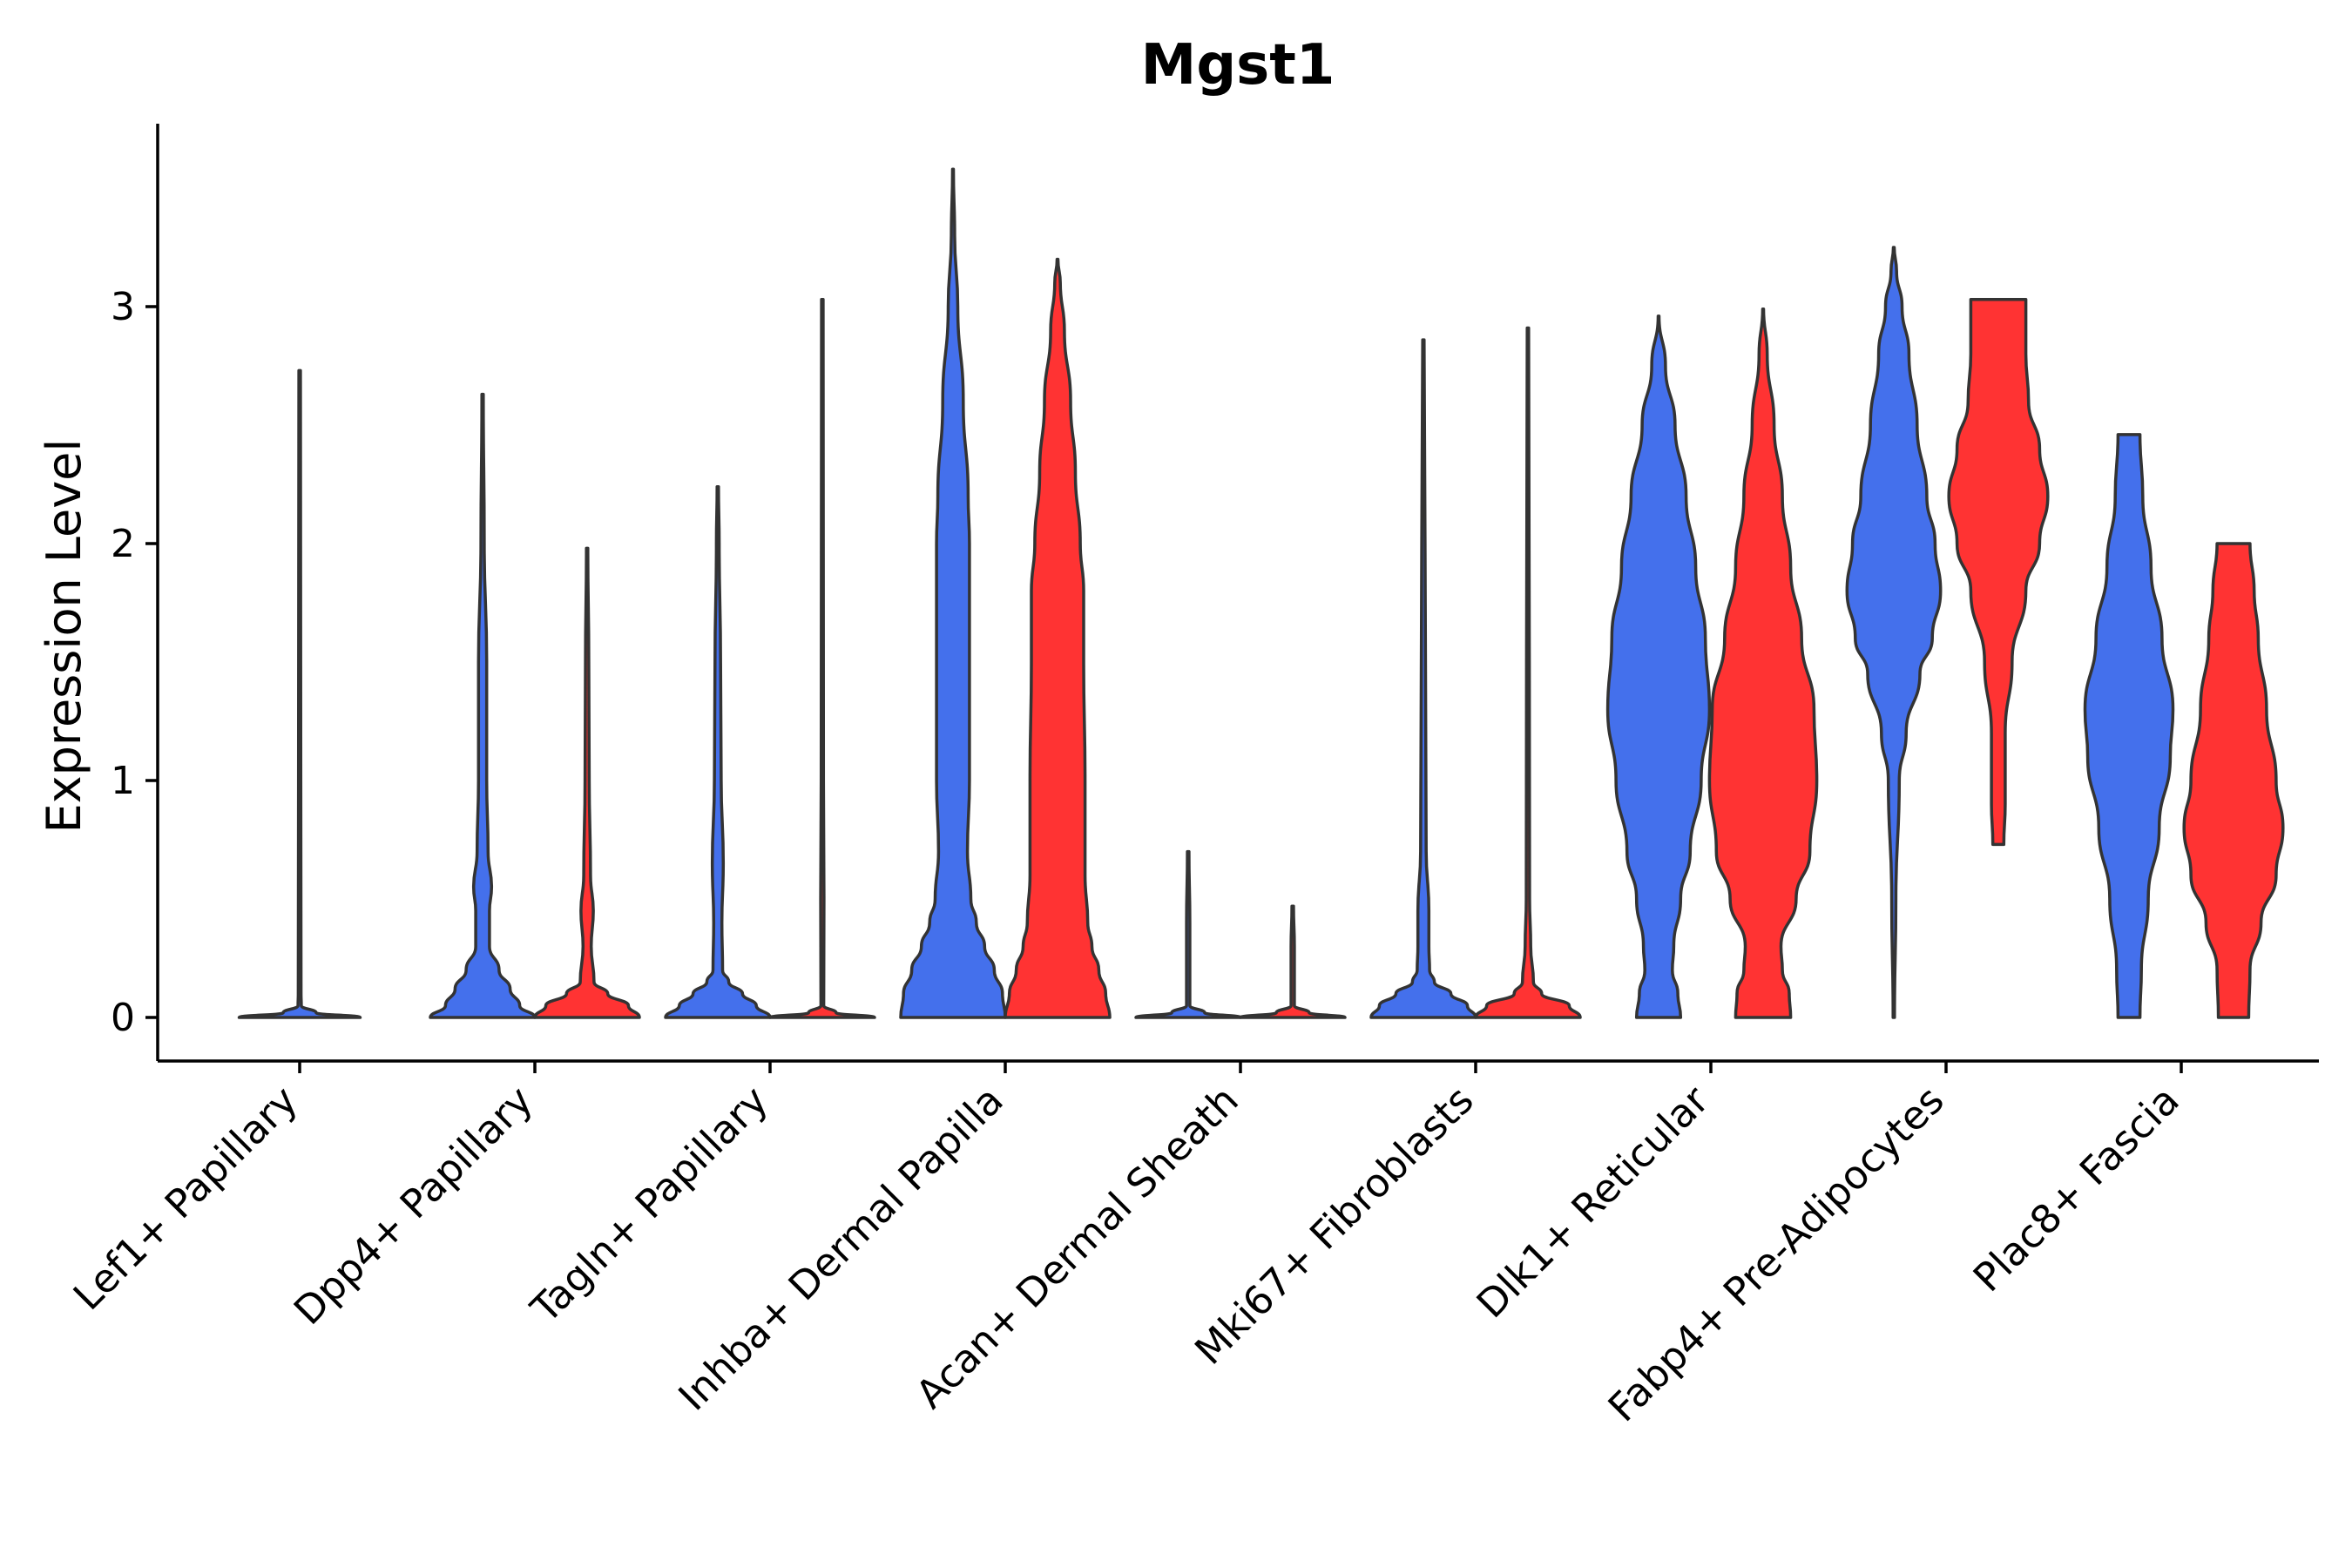  Describe the element at coordinates (1593, 1202) in the screenshot. I see `x-category-label: Dlk1+ Reticular` at that location.